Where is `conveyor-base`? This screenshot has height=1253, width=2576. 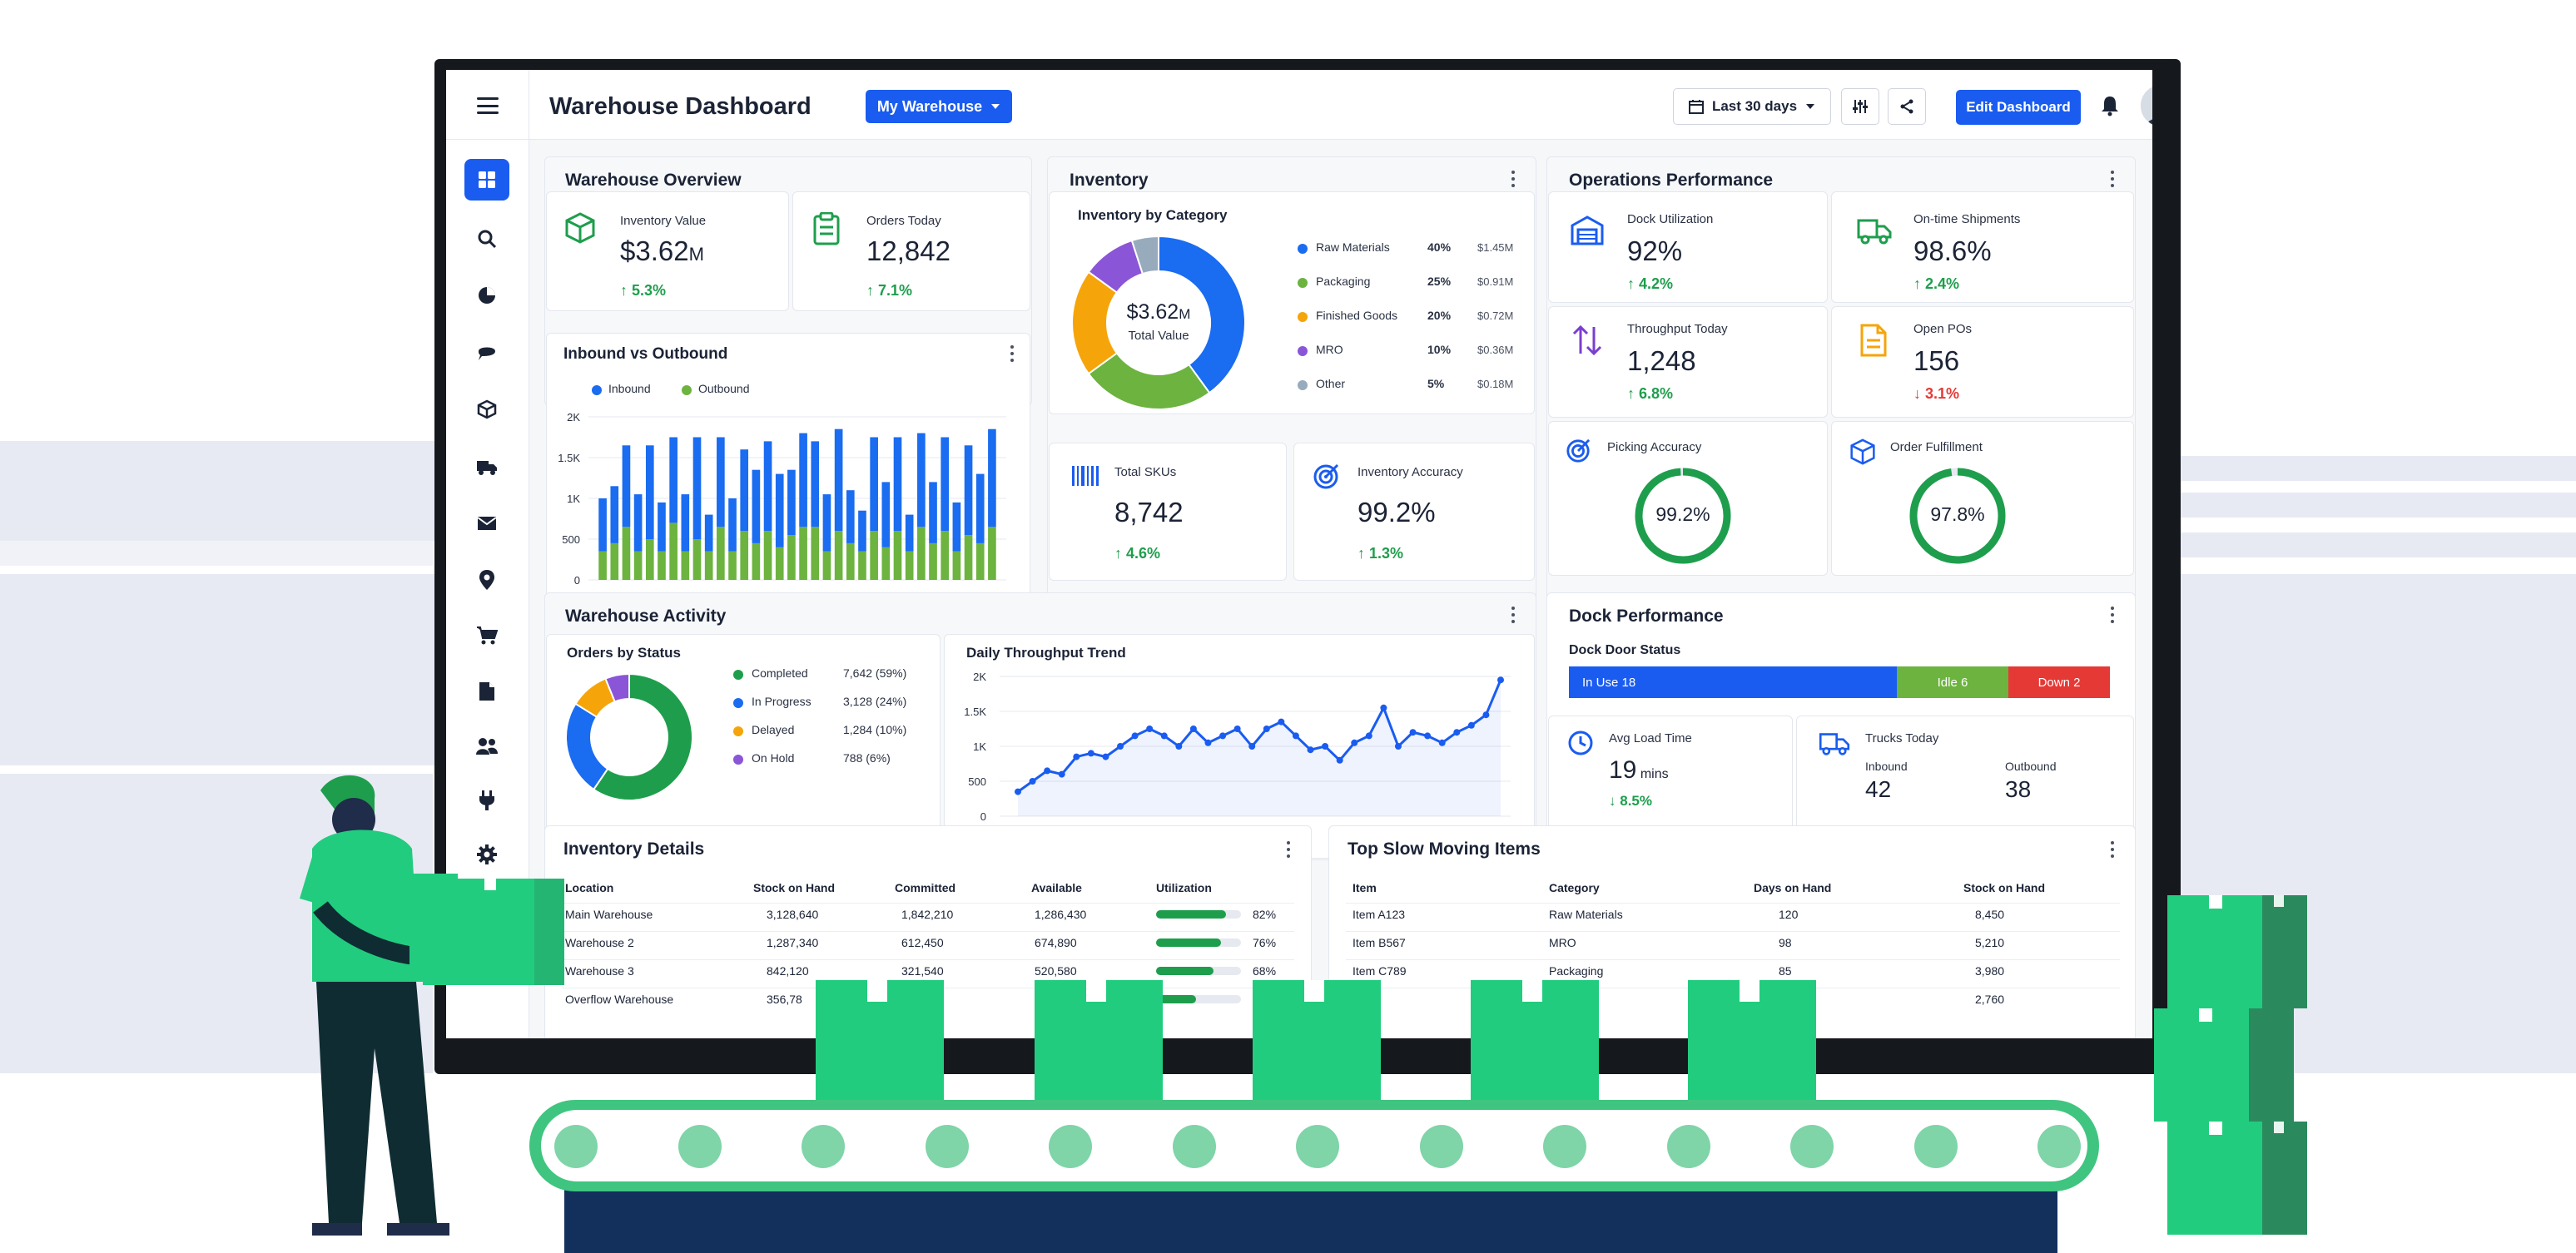
conveyor-base is located at coordinates (1310, 1221).